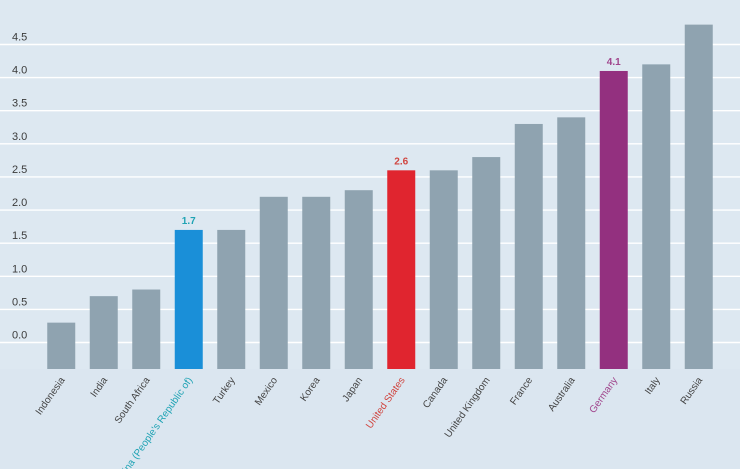 The width and height of the screenshot is (740, 469). I want to click on y-axis: 0.0 0.5 1.0 1.5 2.0 2.5 3.0 3.5 4.0 4.5, so click(19, 186).